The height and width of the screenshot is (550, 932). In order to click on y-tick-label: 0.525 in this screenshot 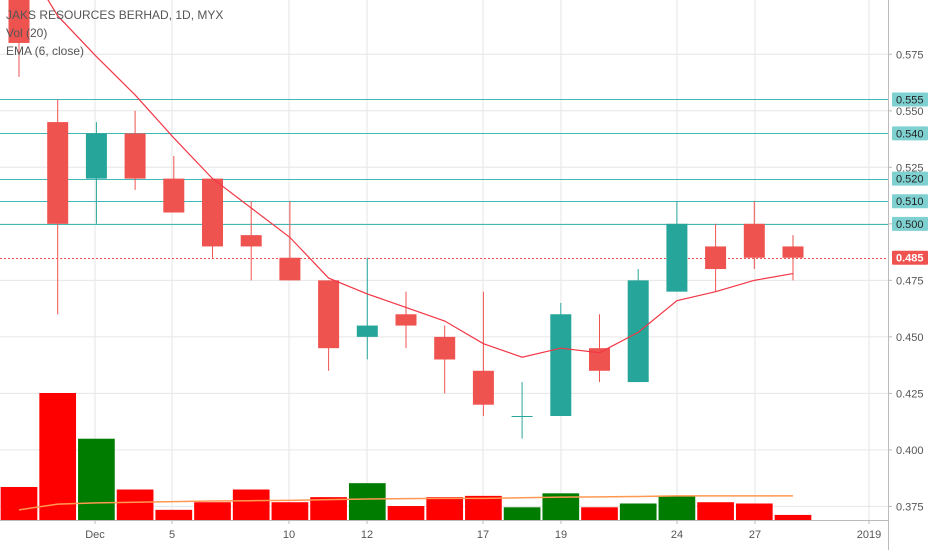, I will do `click(910, 168)`.